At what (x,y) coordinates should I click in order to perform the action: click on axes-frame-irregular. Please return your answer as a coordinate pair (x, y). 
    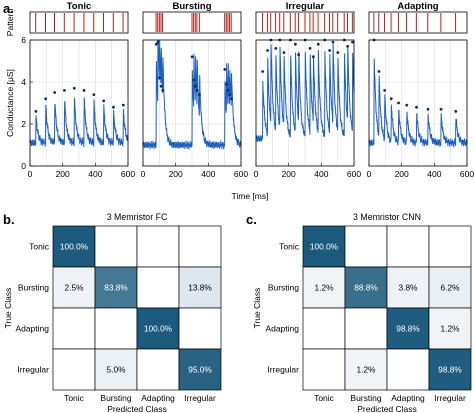
    Looking at the image, I should click on (305, 103).